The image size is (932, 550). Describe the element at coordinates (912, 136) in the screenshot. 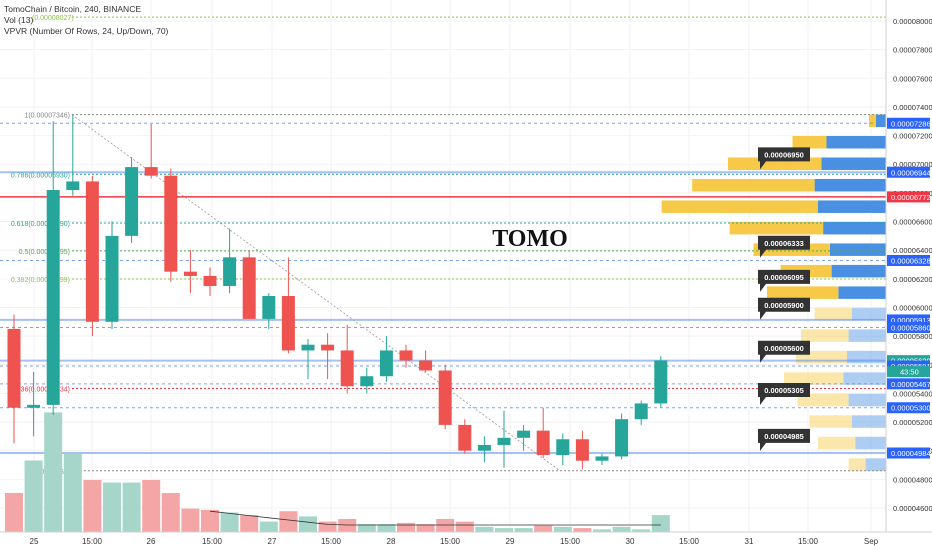

I see `price-axis-tick: 0.00007200` at that location.